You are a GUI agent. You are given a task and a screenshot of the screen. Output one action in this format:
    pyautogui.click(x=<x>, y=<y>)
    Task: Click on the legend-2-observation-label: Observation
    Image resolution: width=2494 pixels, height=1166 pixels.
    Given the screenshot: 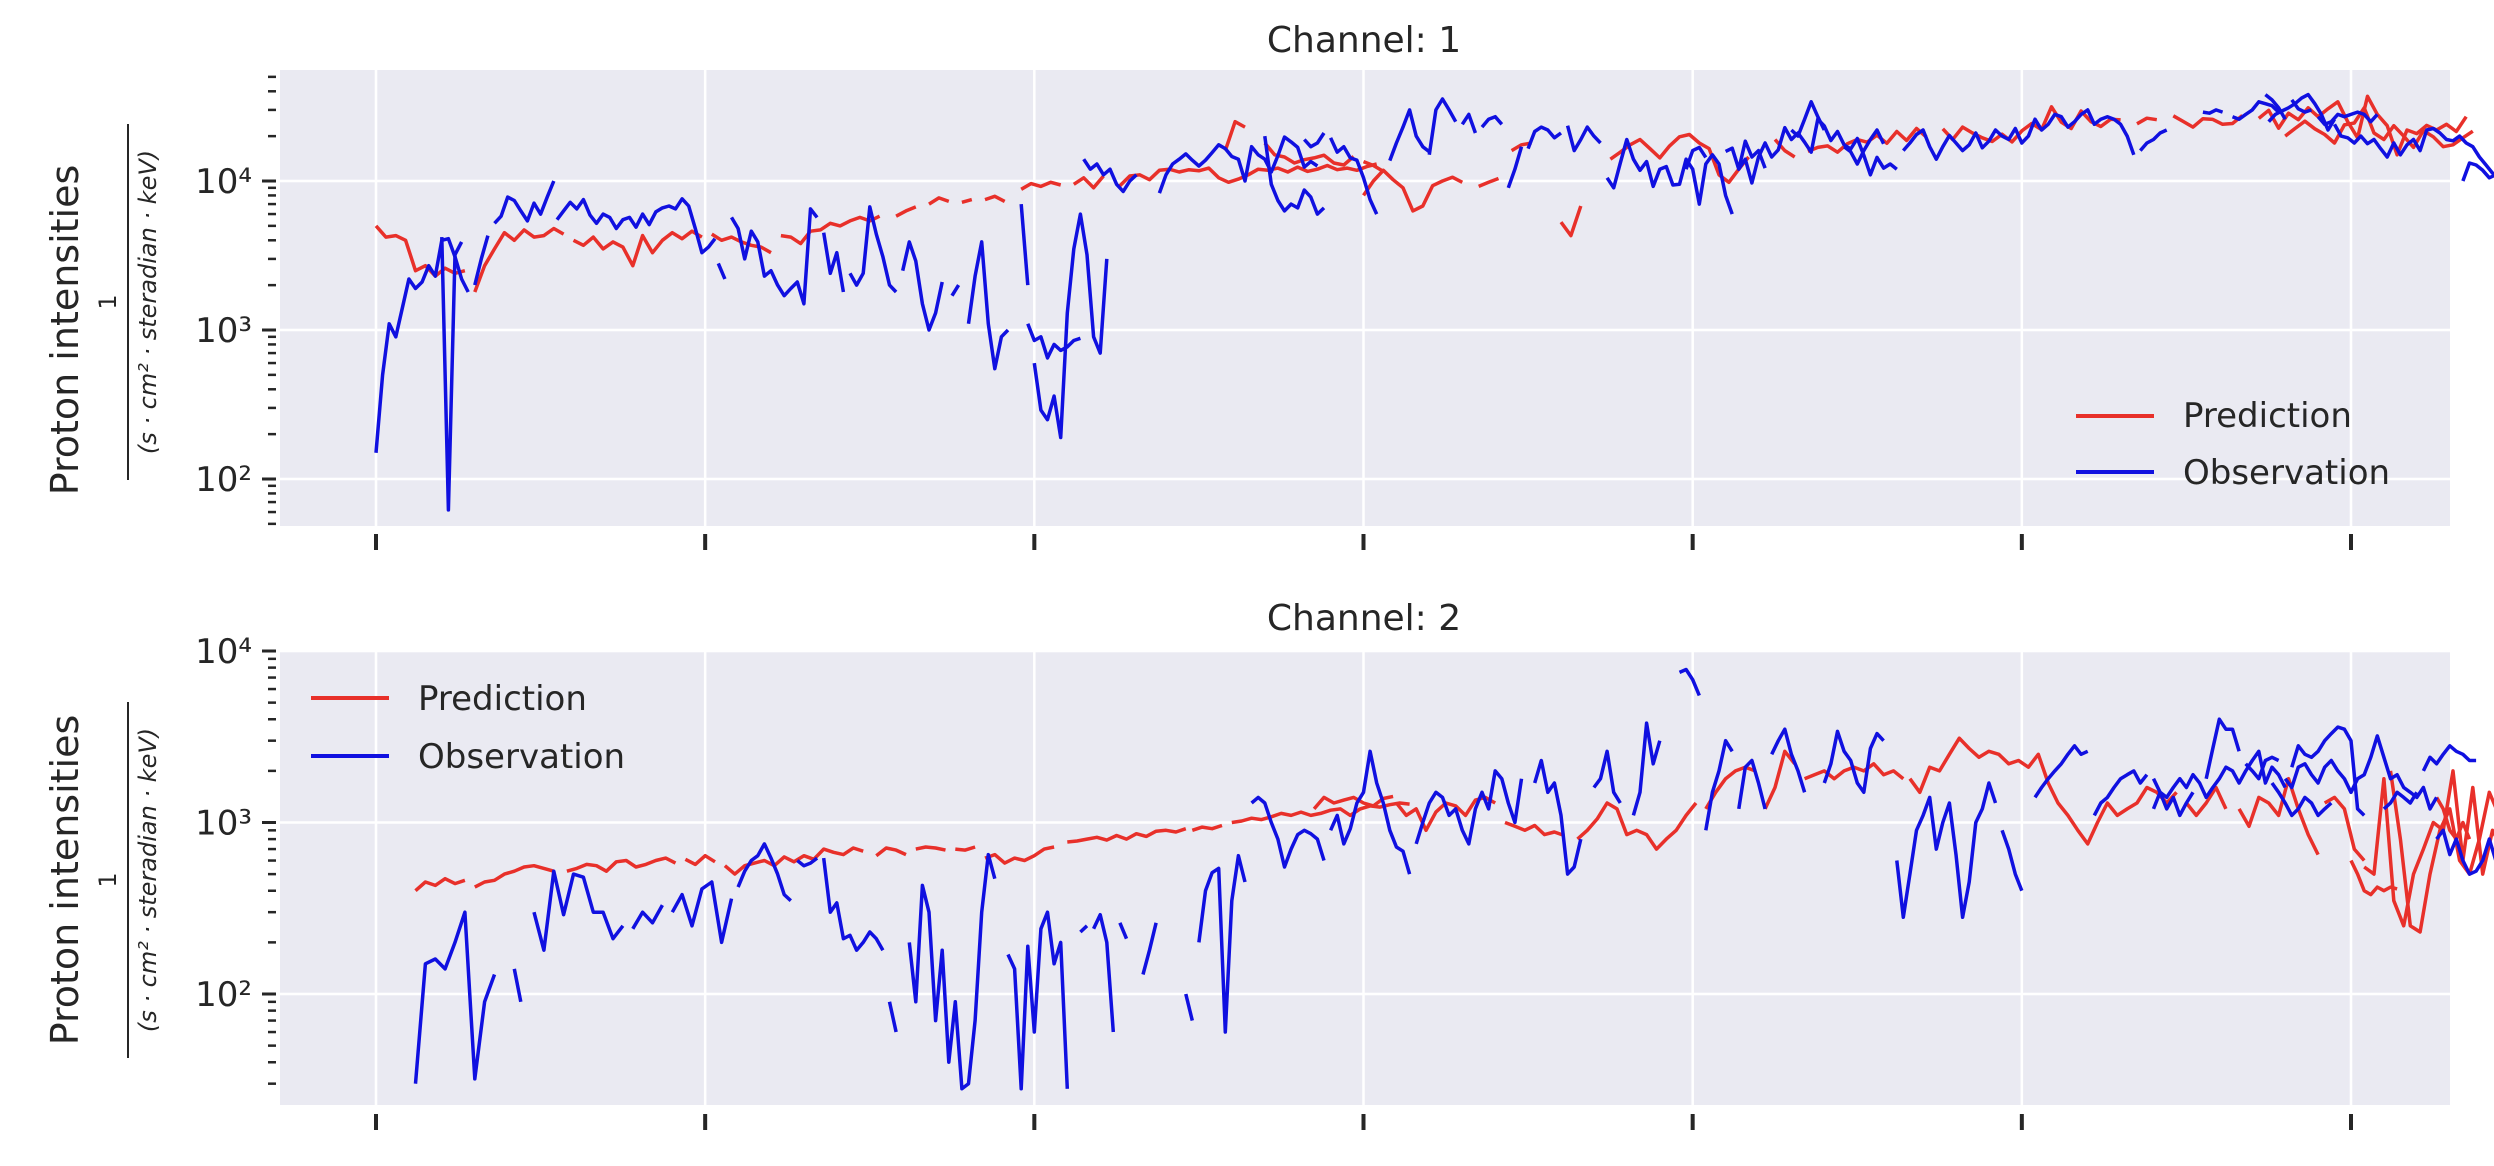 What is the action you would take?
    pyautogui.click(x=521, y=757)
    